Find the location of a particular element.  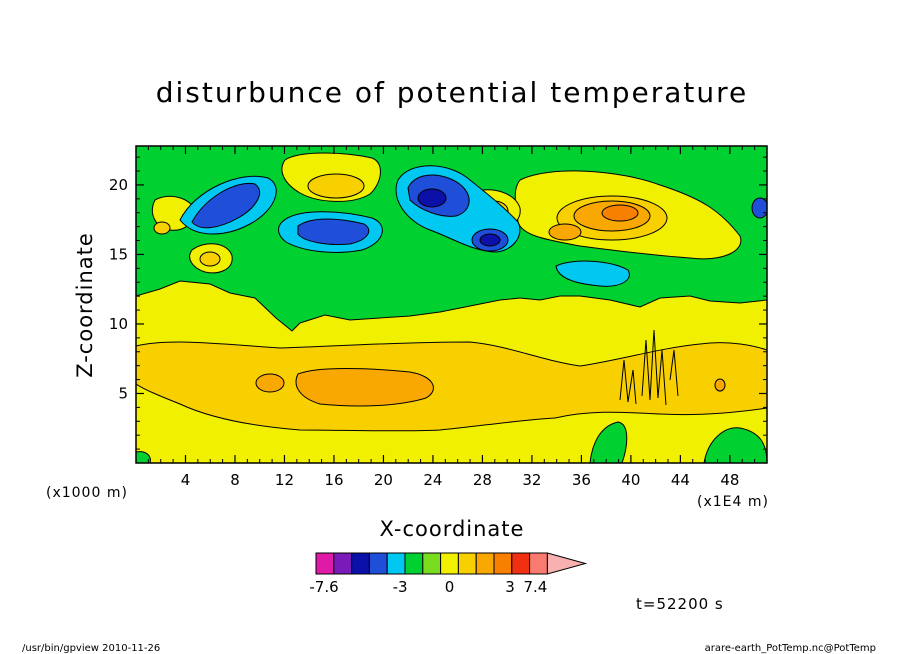

x-tick-label: 24 is located at coordinates (432, 480).